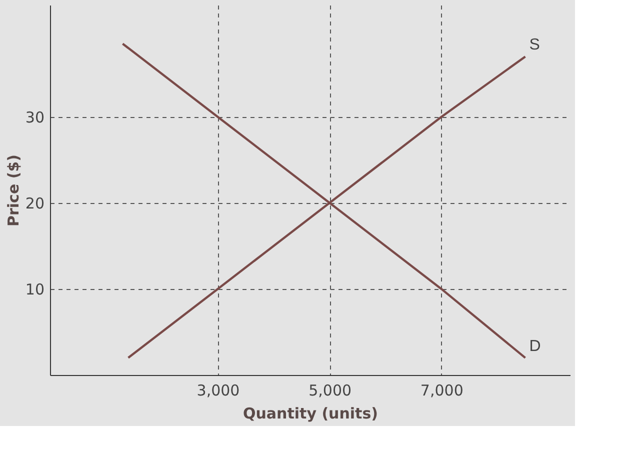 Image resolution: width=622 pixels, height=473 pixels. What do you see at coordinates (34, 117) in the screenshot?
I see `y-tick-label: 30` at bounding box center [34, 117].